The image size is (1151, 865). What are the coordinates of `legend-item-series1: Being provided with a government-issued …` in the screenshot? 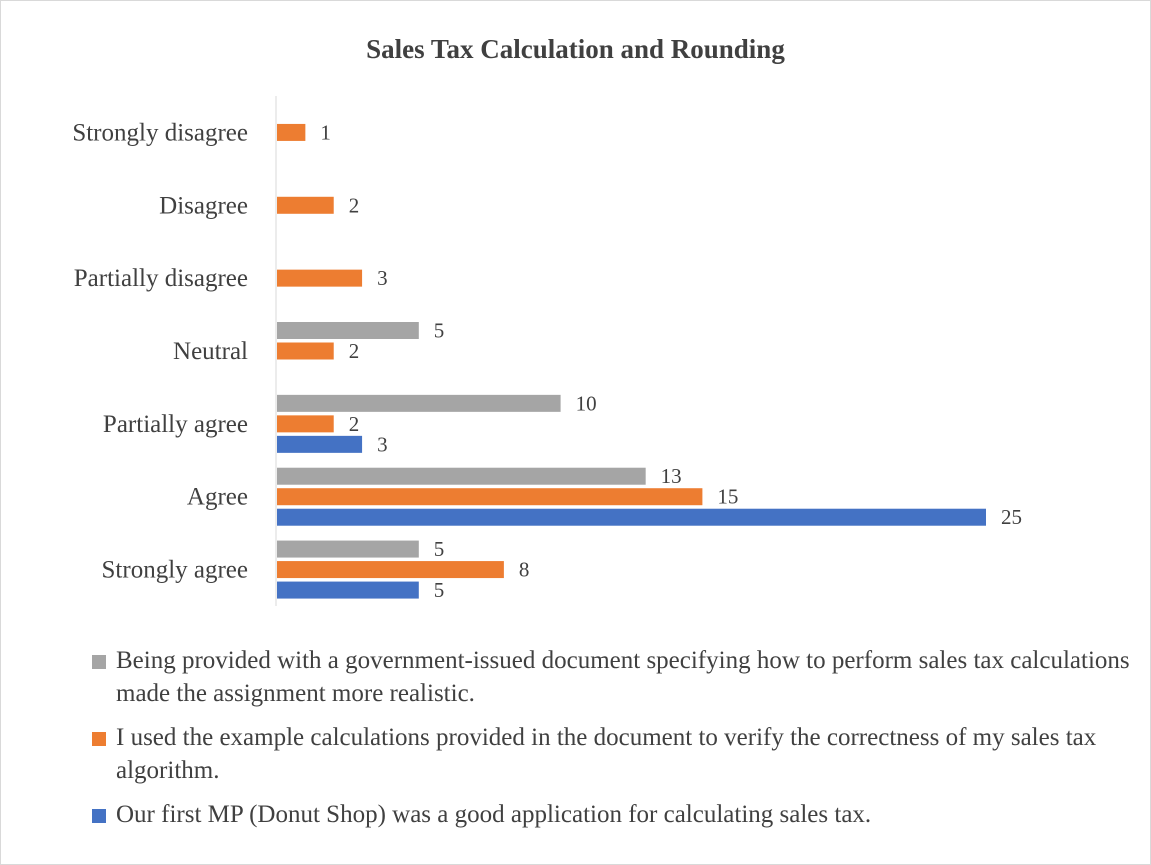 It's located at (612, 677).